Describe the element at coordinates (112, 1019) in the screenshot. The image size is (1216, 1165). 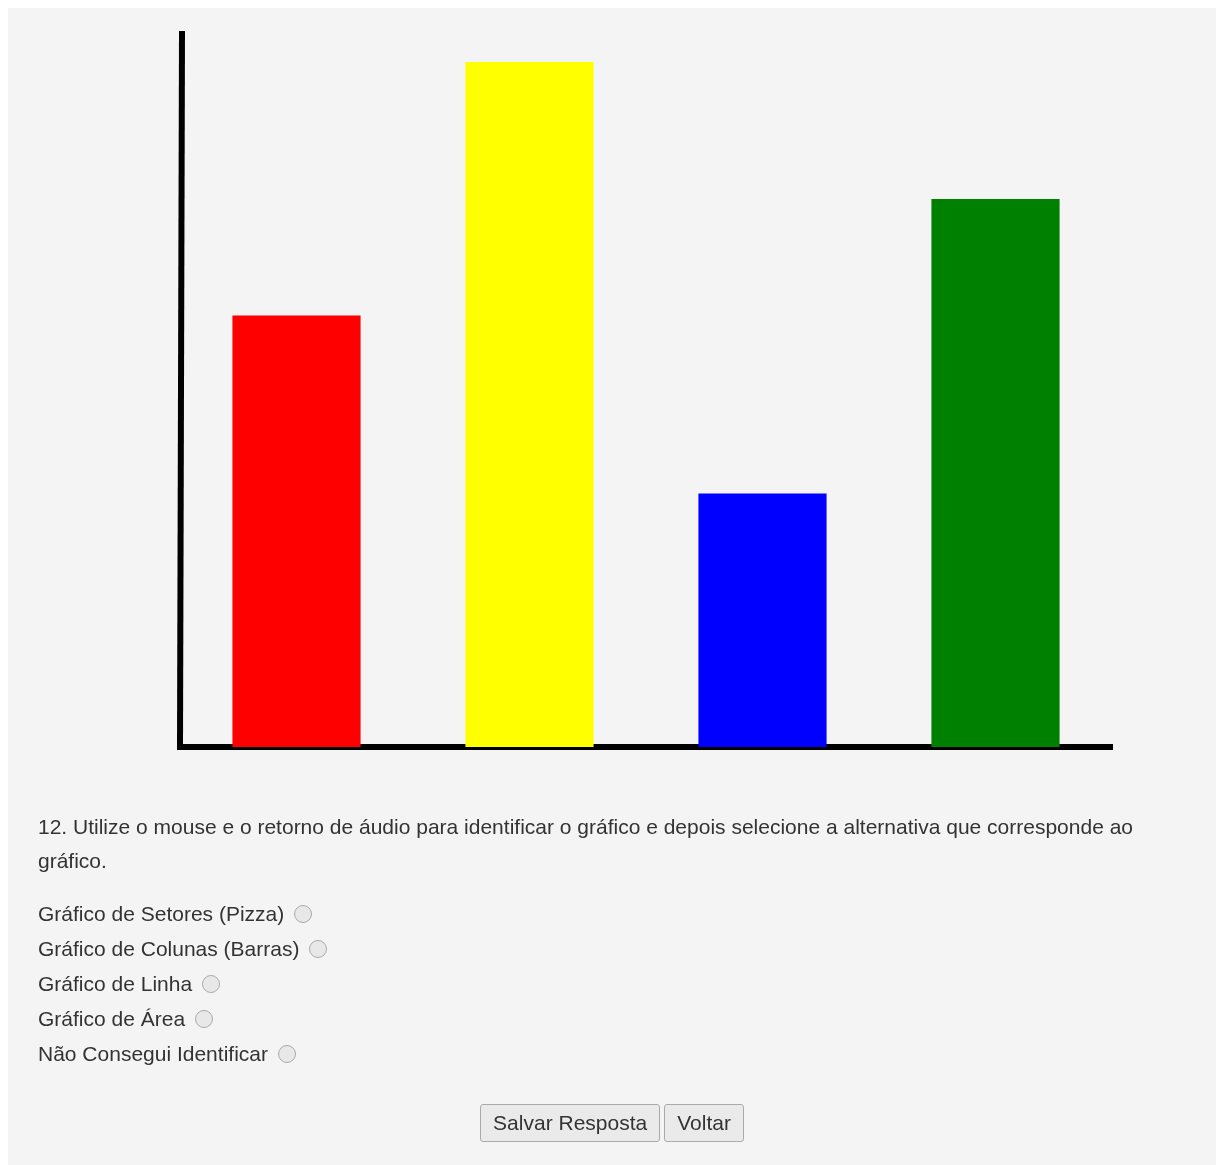
I see `text: Gráfico de Área` at that location.